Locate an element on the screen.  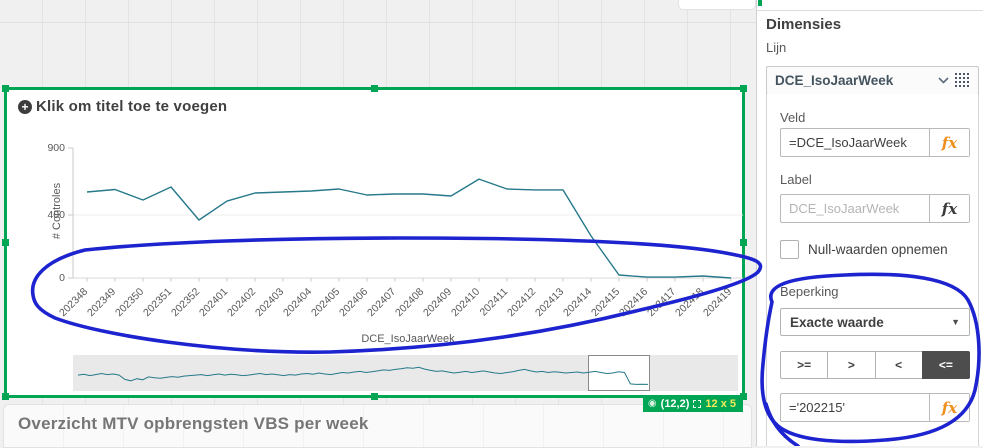
dimension-name: DCE_IsoJaarWeek is located at coordinates (834, 80).